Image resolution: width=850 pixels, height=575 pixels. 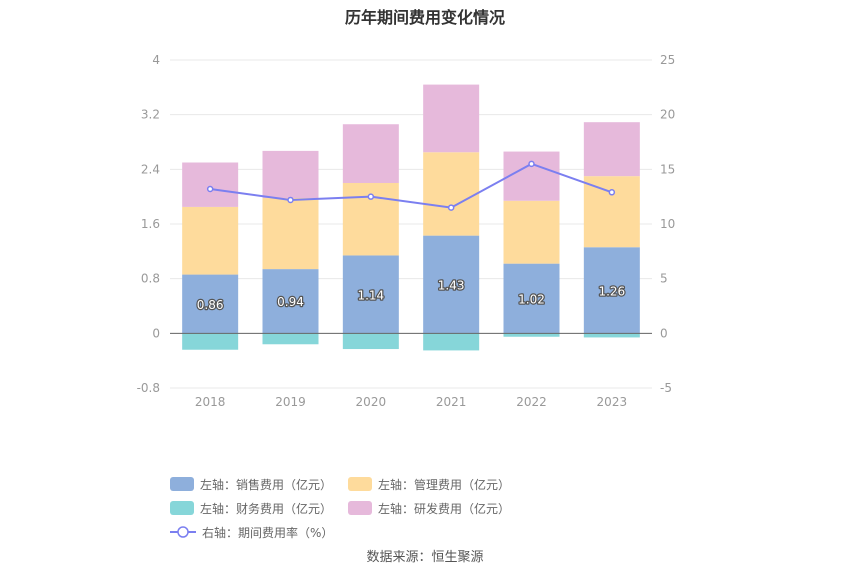 What do you see at coordinates (156, 333) in the screenshot?
I see `left-tick-label: 0` at bounding box center [156, 333].